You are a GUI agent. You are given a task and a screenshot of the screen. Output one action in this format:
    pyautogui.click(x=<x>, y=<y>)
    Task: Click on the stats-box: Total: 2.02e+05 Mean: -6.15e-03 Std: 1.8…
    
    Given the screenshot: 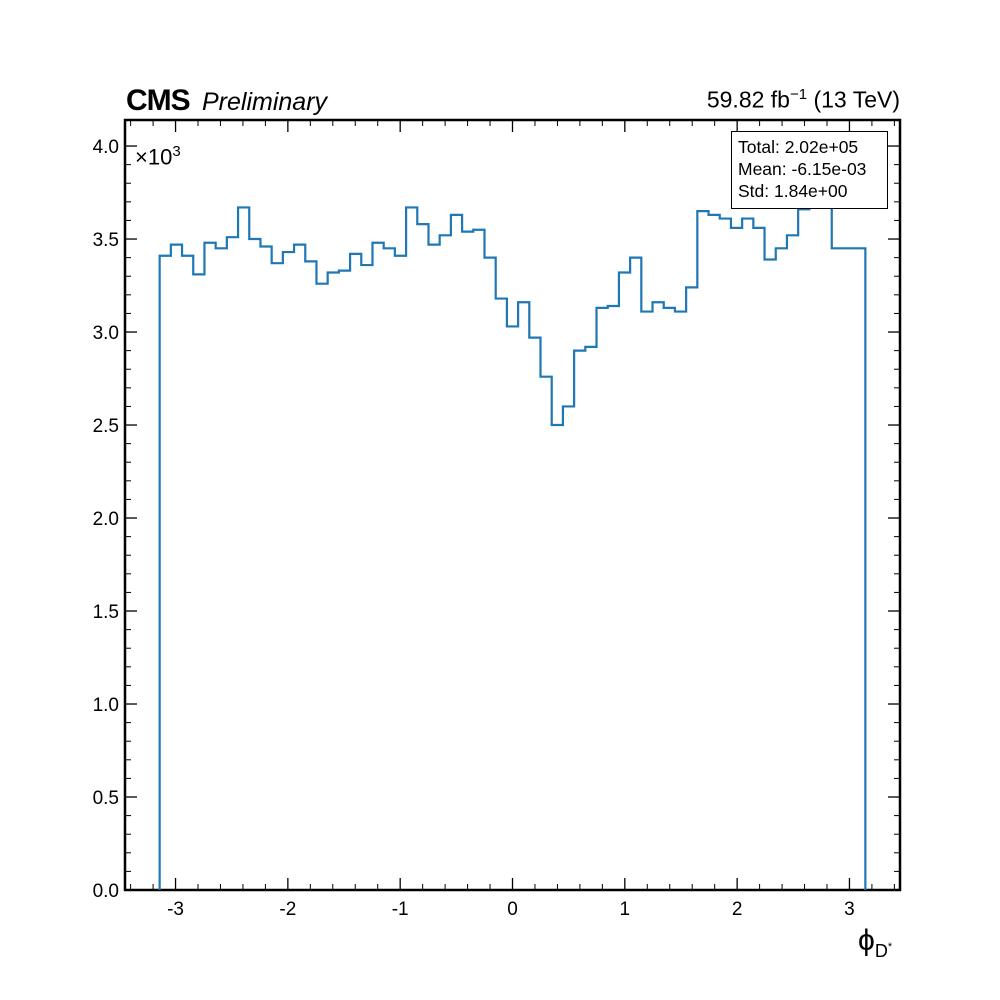 What is the action you would take?
    pyautogui.click(x=809, y=170)
    